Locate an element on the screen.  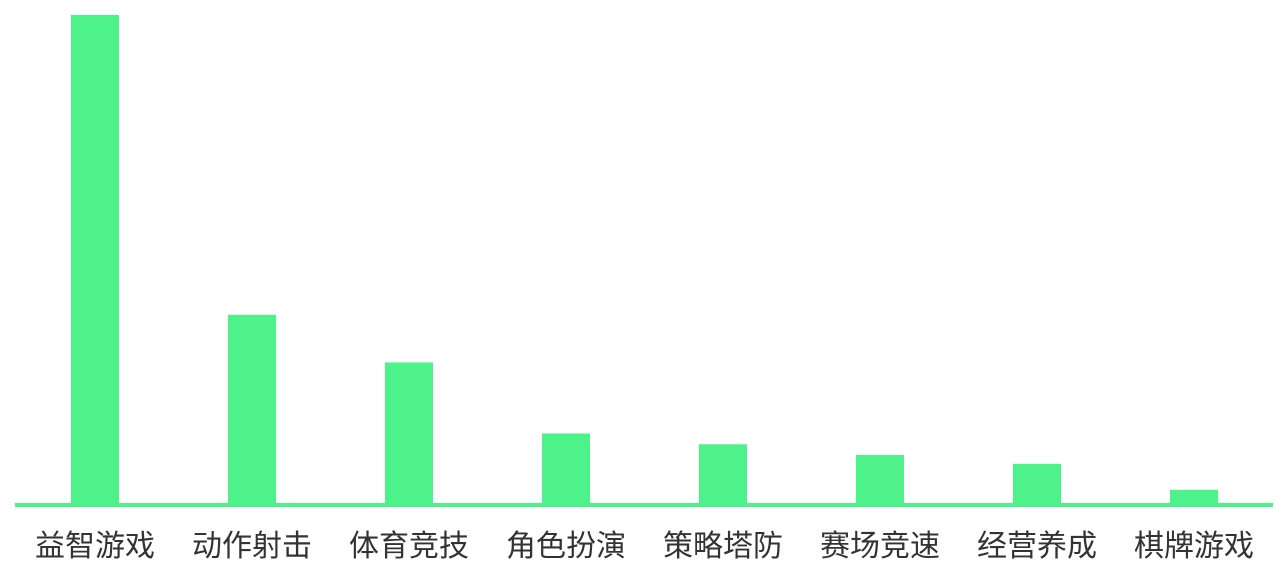
category-label-7: 经营养成 is located at coordinates (1037, 546).